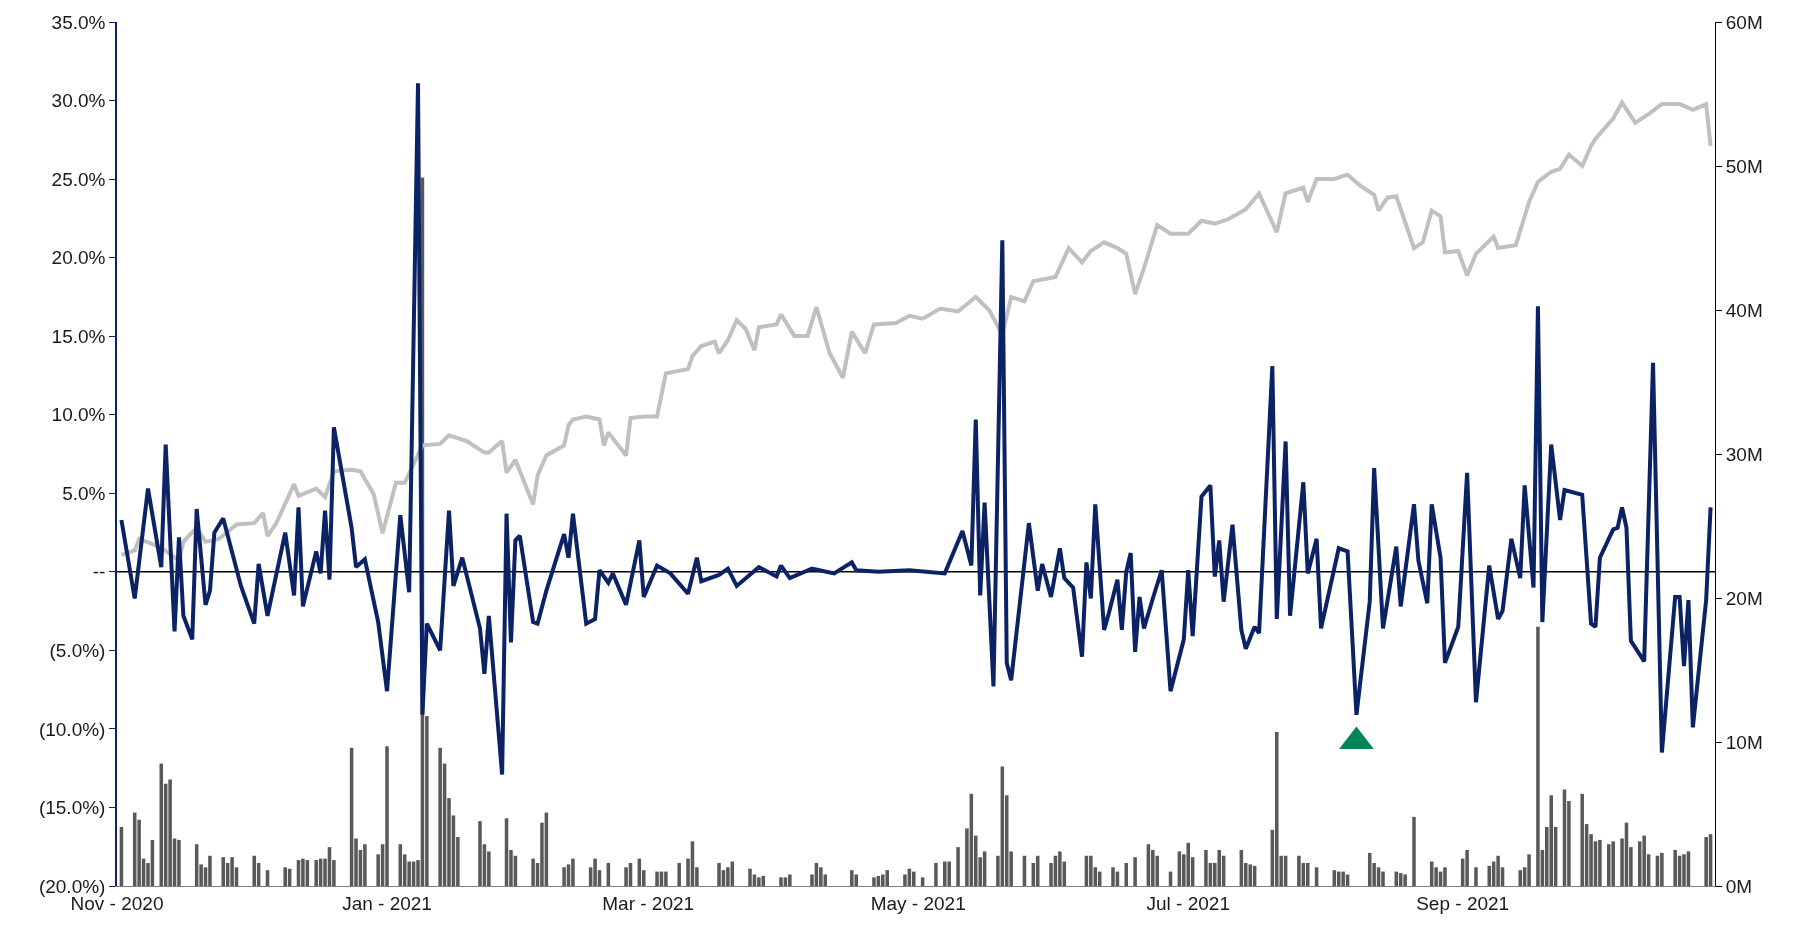 The width and height of the screenshot is (1808, 941). What do you see at coordinates (387, 903) in the screenshot?
I see `x-tick-label: Jan - 2021` at bounding box center [387, 903].